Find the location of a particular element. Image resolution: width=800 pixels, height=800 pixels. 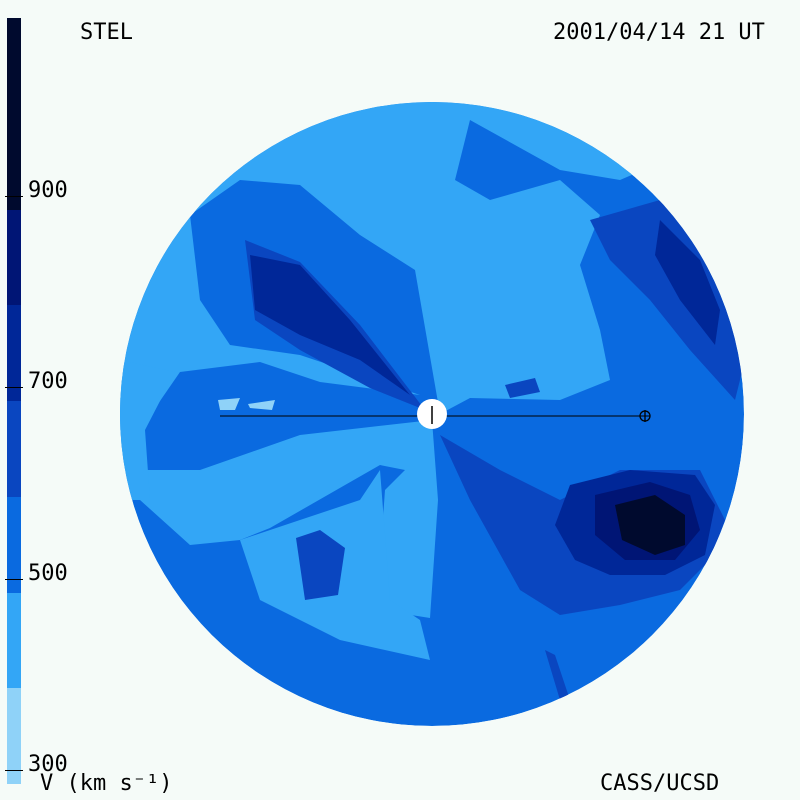

contour-low-left is located at coordinates (147, 430).